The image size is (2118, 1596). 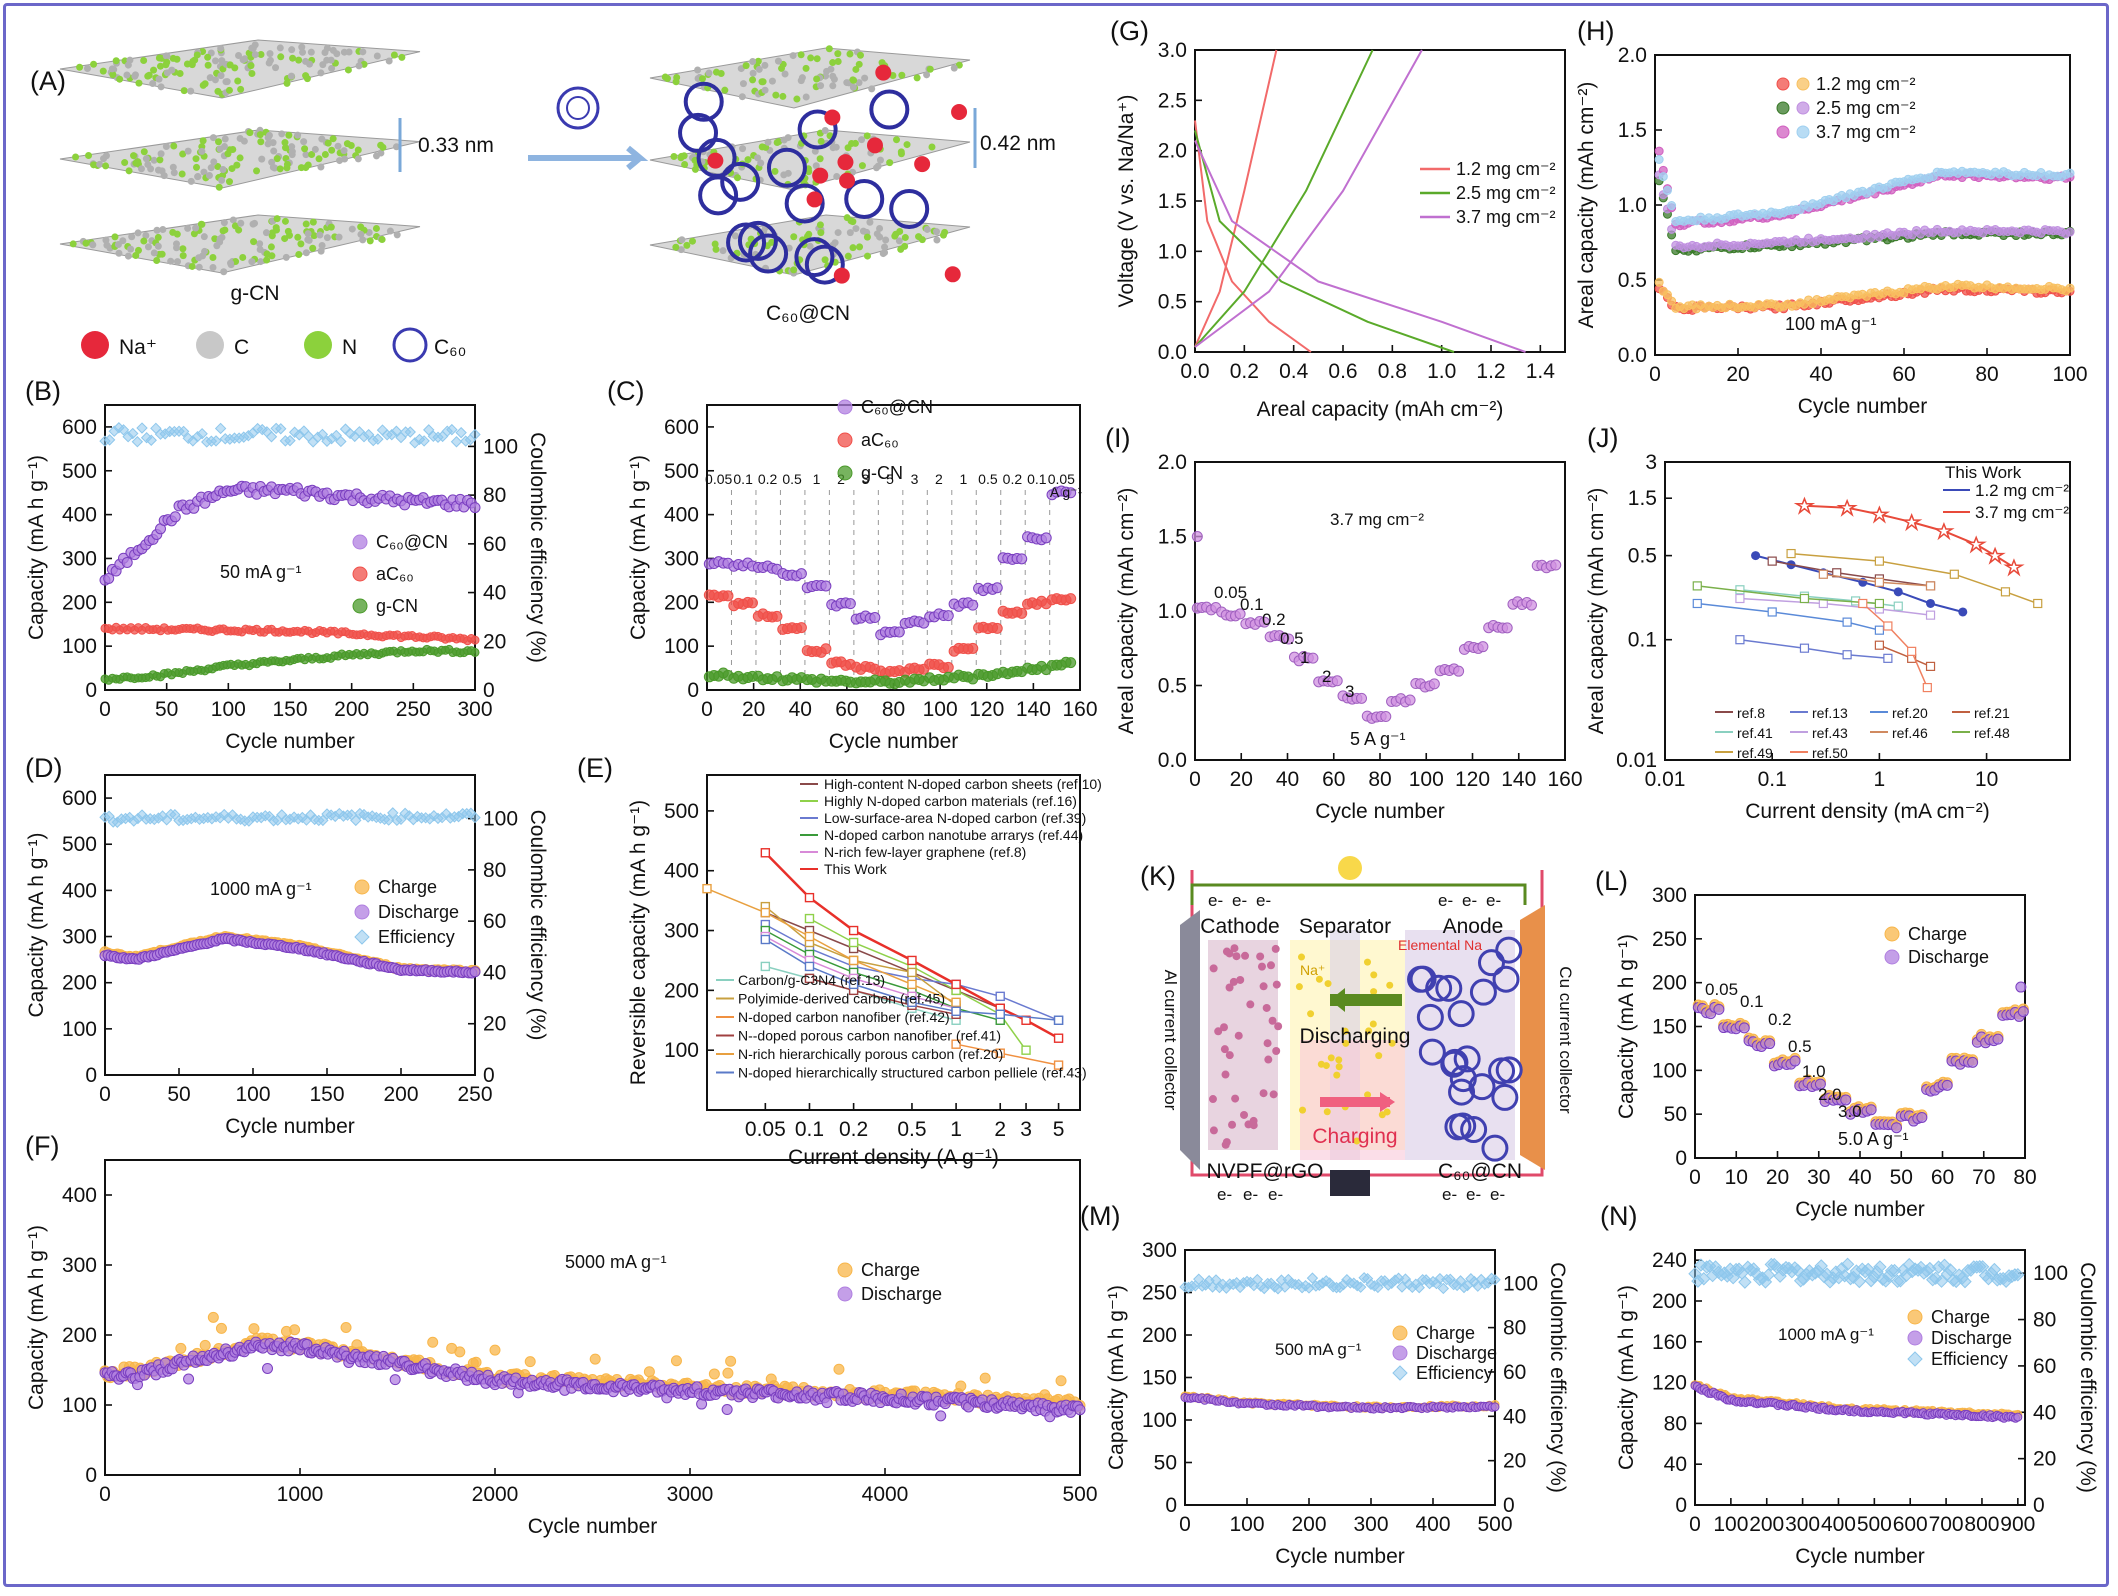 What do you see at coordinates (1350, 1183) in the screenshot?
I see `solar-panel-icon` at bounding box center [1350, 1183].